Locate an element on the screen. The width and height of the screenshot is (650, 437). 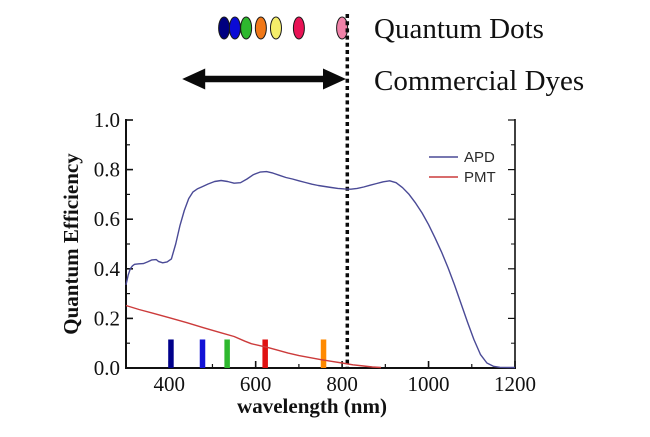
x-tick-label: 600 is located at coordinates (256, 384).